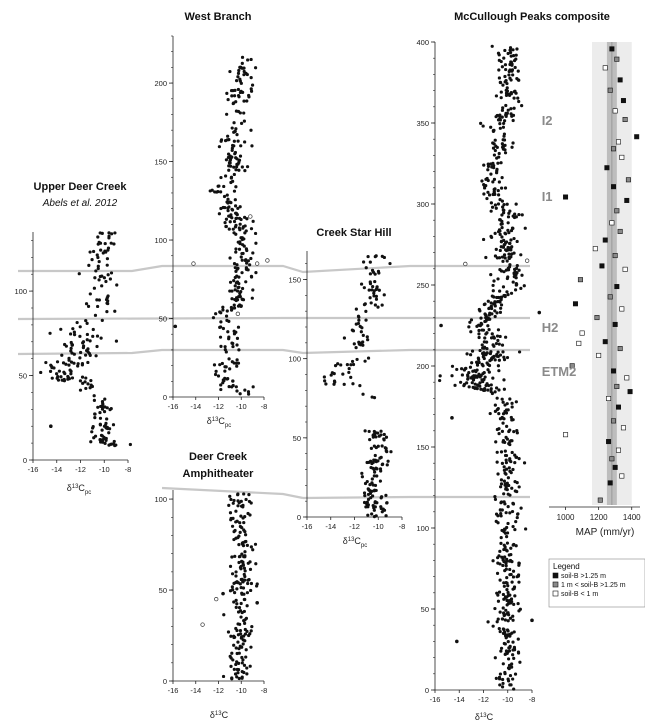 Image resolution: width=645 pixels, height=725 pixels. What do you see at coordinates (25, 460) in the screenshot?
I see `y-tick-label: 0` at bounding box center [25, 460].